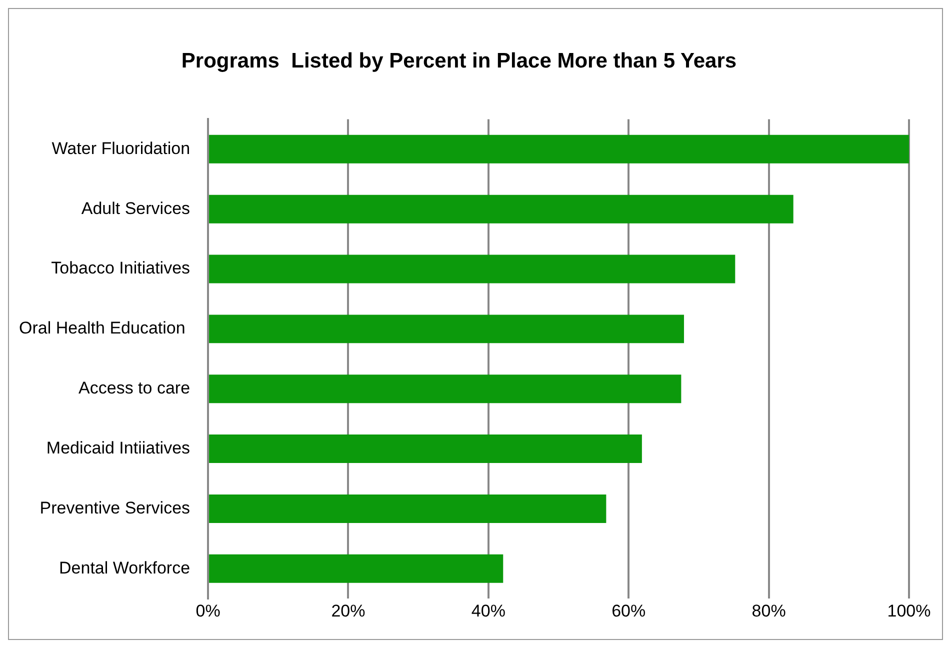 The height and width of the screenshot is (648, 951). What do you see at coordinates (118, 448) in the screenshot?
I see `y-tick-label: Medicaid Intiiatives` at bounding box center [118, 448].